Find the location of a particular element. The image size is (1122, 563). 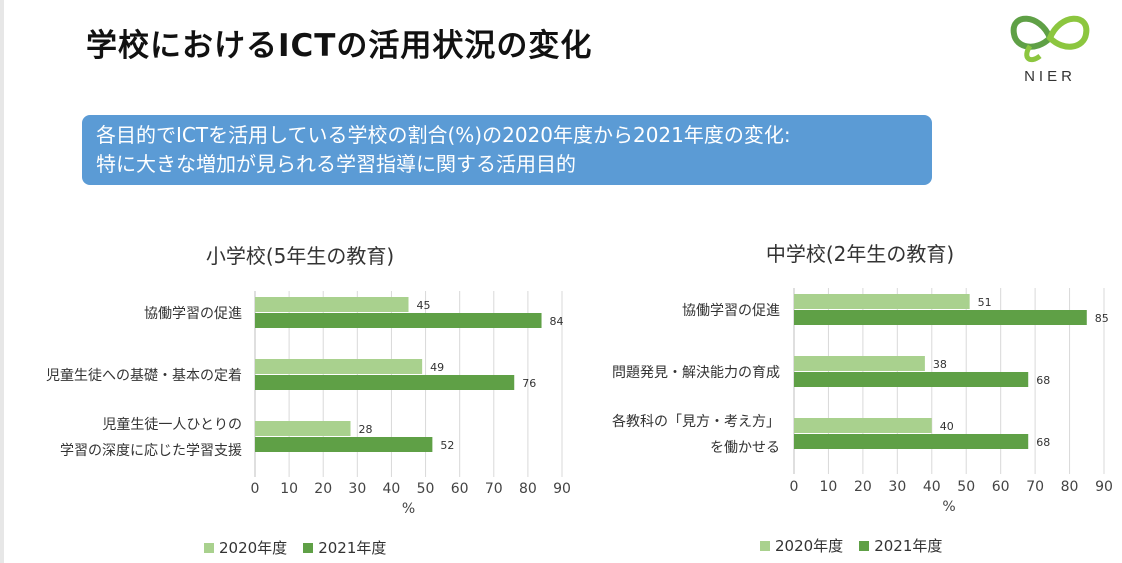

category-label: 児童生徒への基礎・基本の定着 is located at coordinates (144, 375).